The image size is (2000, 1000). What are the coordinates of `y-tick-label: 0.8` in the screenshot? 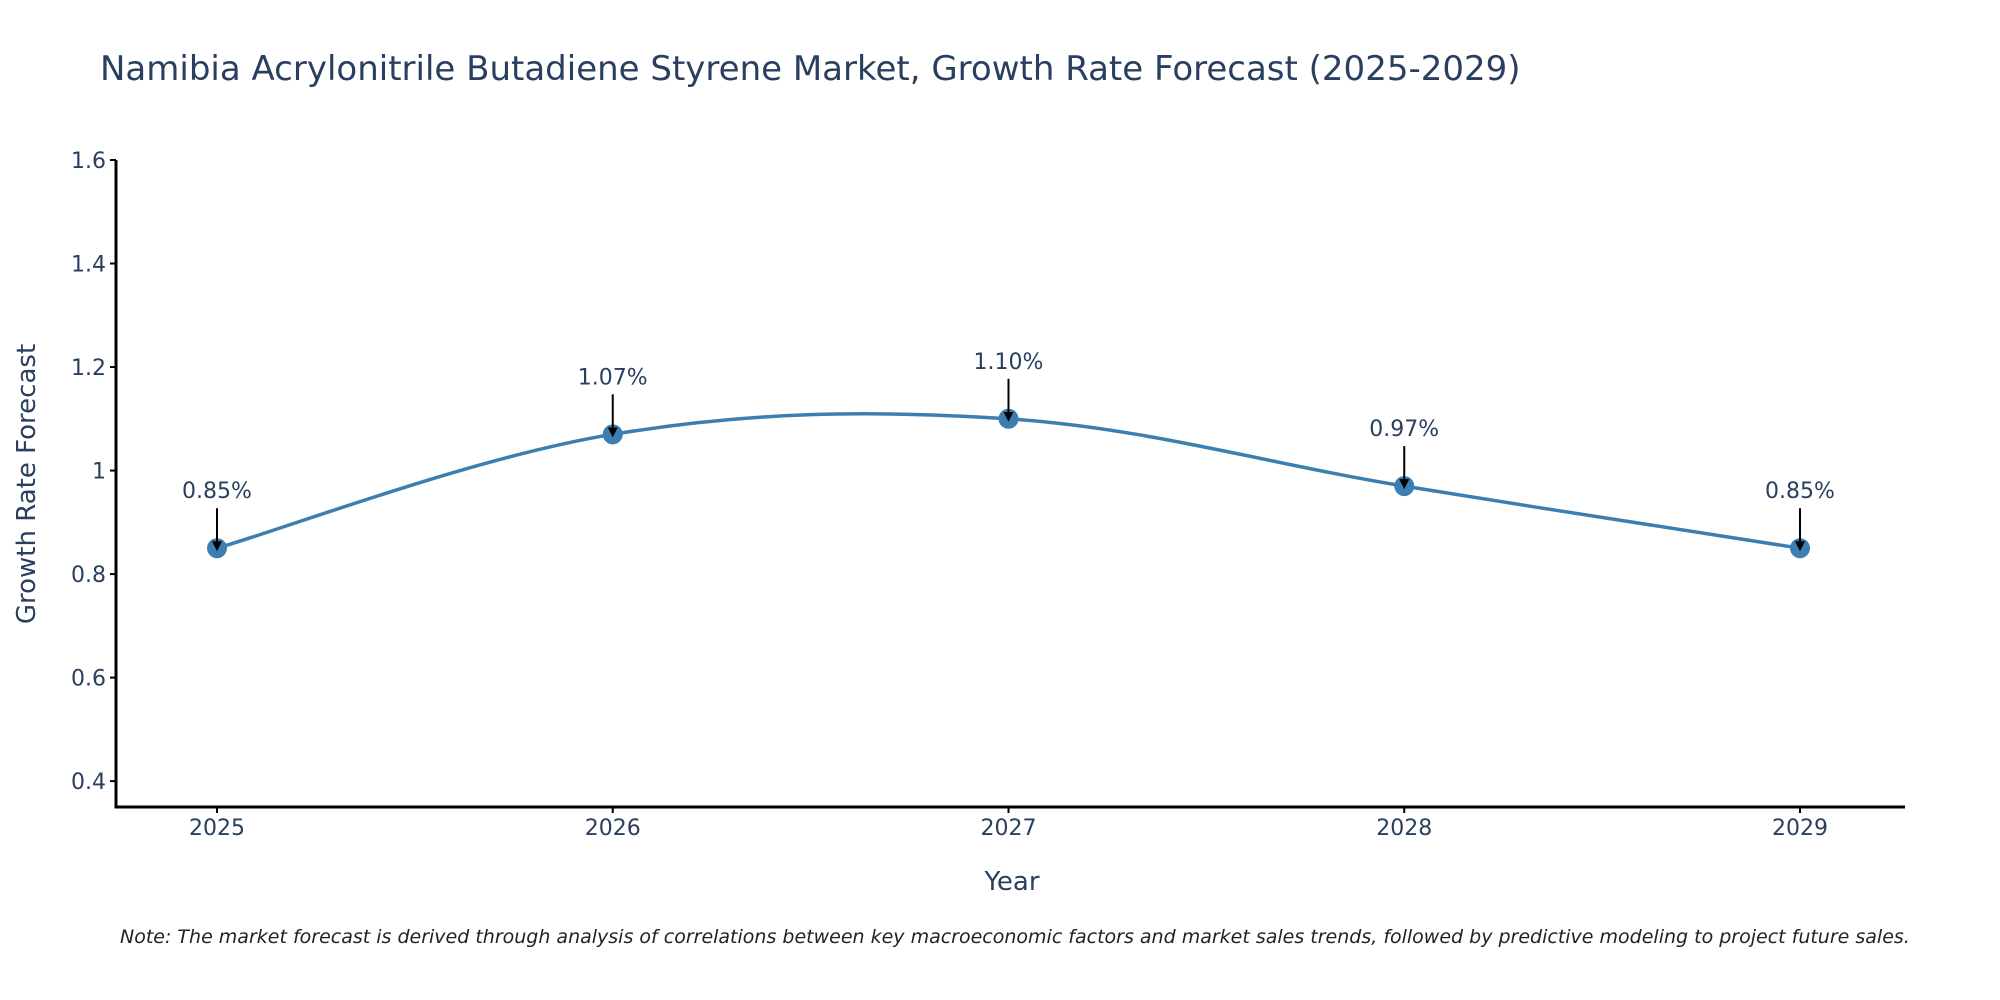 It's located at (88, 575).